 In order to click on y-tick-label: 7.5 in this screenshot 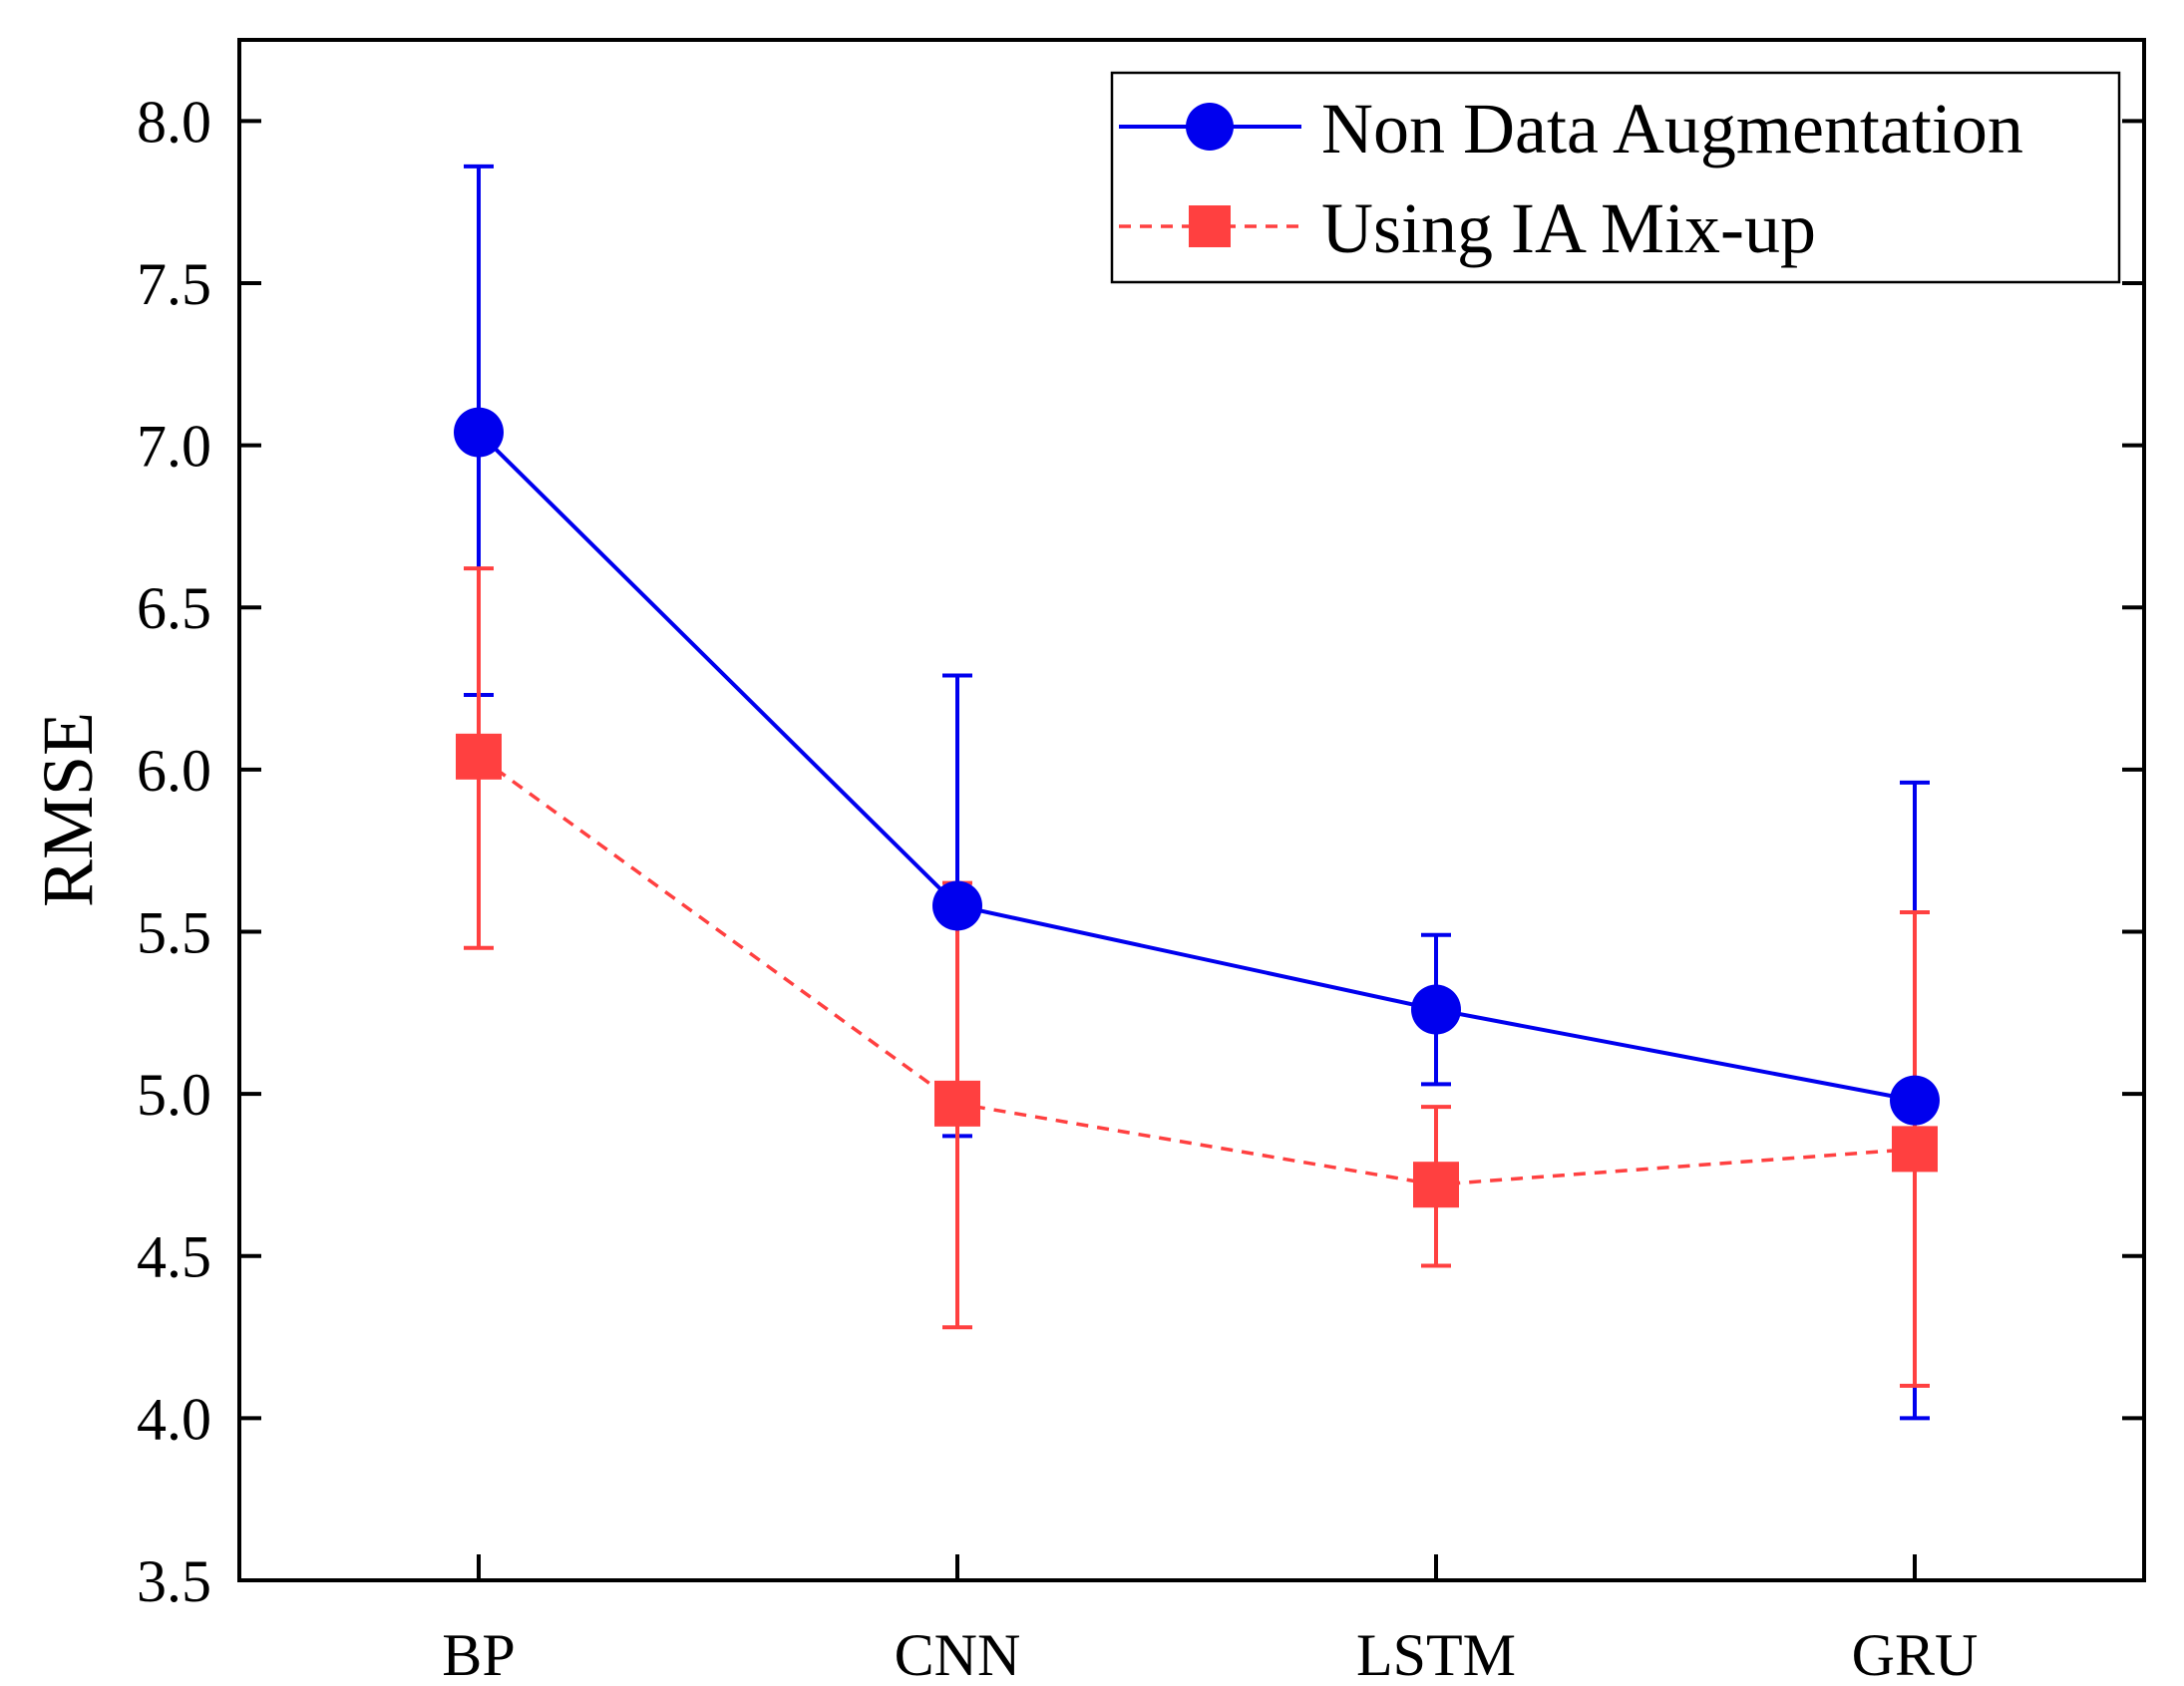, I will do `click(174, 284)`.